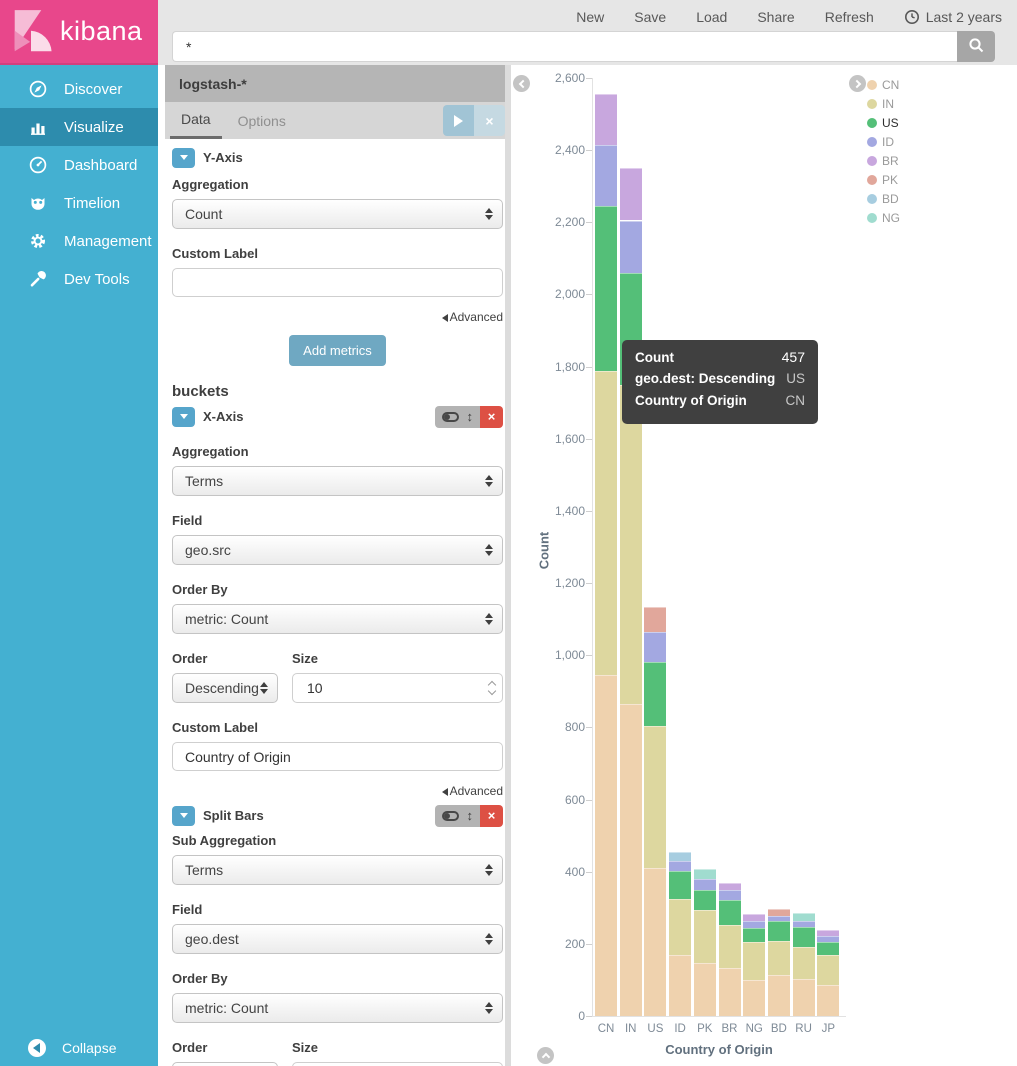 The image size is (1017, 1066). I want to click on bar-segment-JP-ID, so click(828, 939).